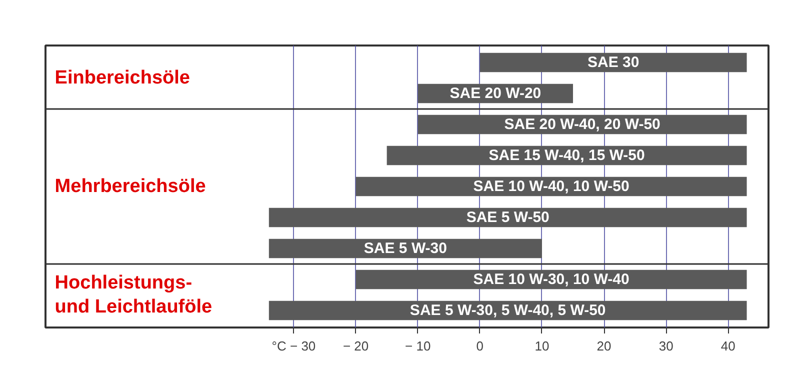  Describe the element at coordinates (508, 310) in the screenshot. I see `y-tick-label: SAE 5 W-30, 5 W-40, 5 W-50` at that location.